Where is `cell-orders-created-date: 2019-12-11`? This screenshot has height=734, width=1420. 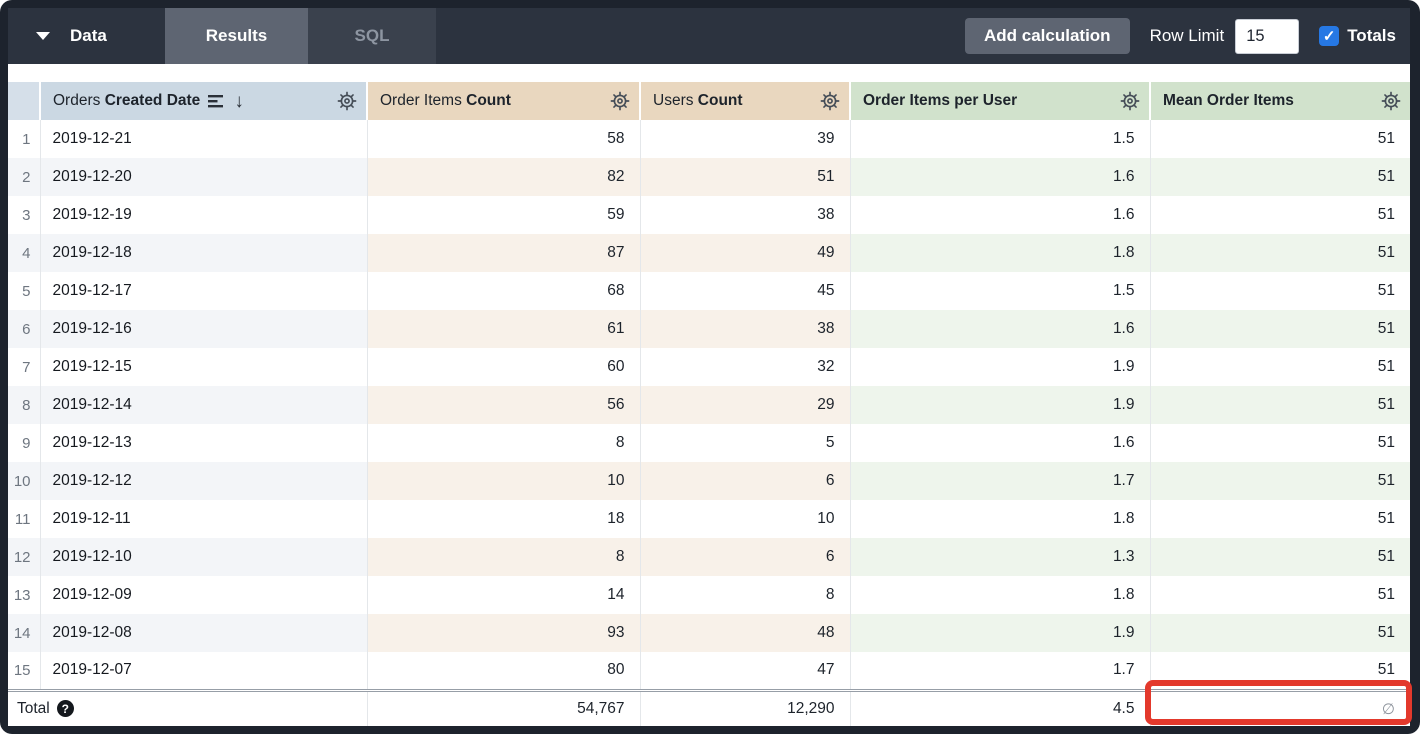 cell-orders-created-date: 2019-12-11 is located at coordinates (204, 519).